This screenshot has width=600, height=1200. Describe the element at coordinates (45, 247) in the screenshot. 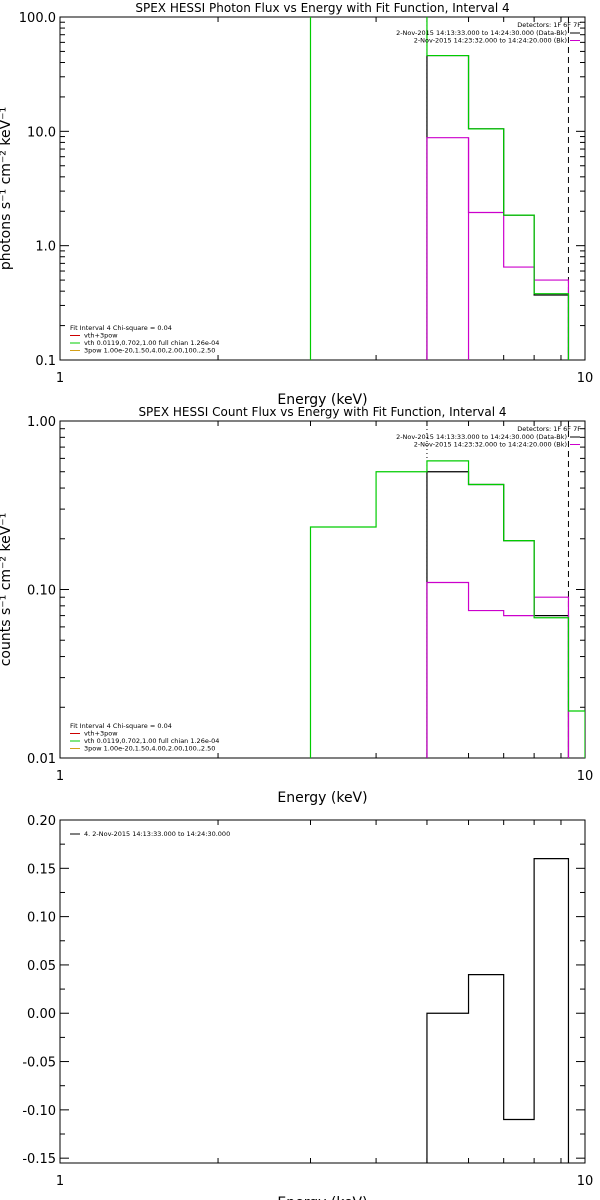

I see `y-tick-label: 1.0` at that location.